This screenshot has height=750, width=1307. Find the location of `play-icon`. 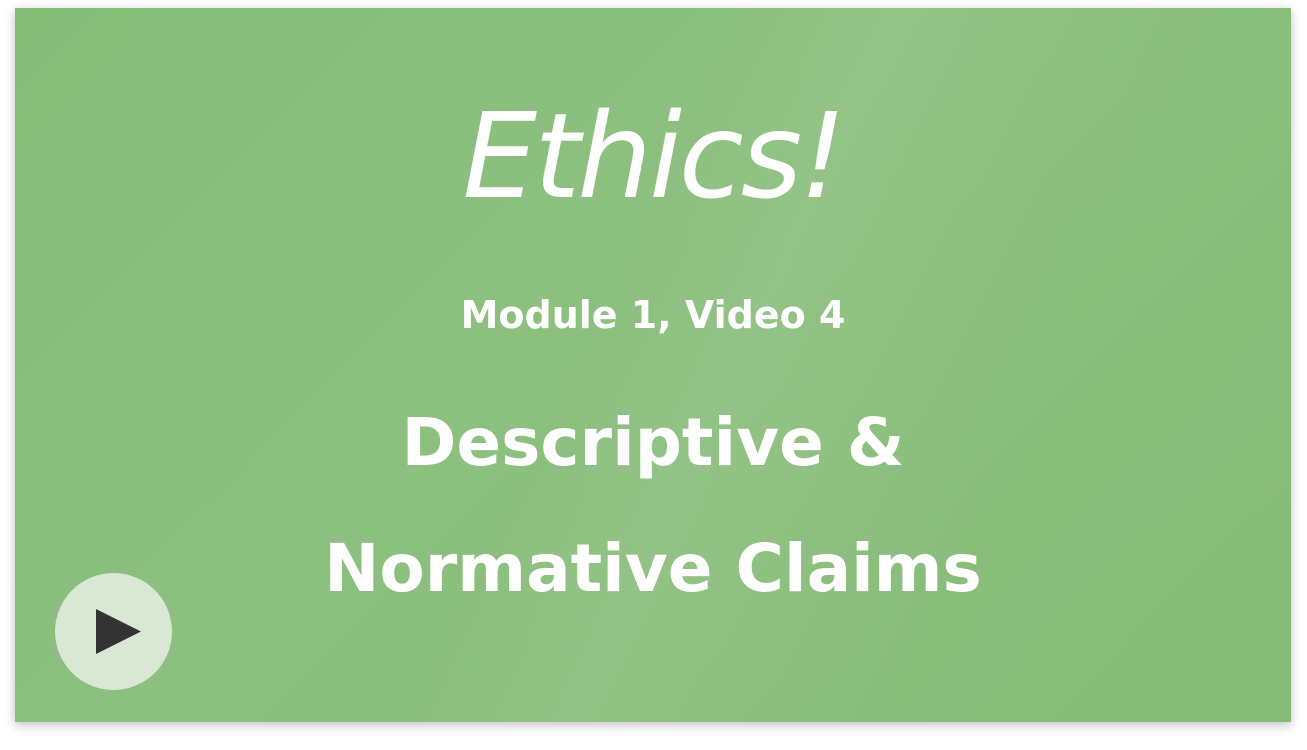

play-icon is located at coordinates (118, 631).